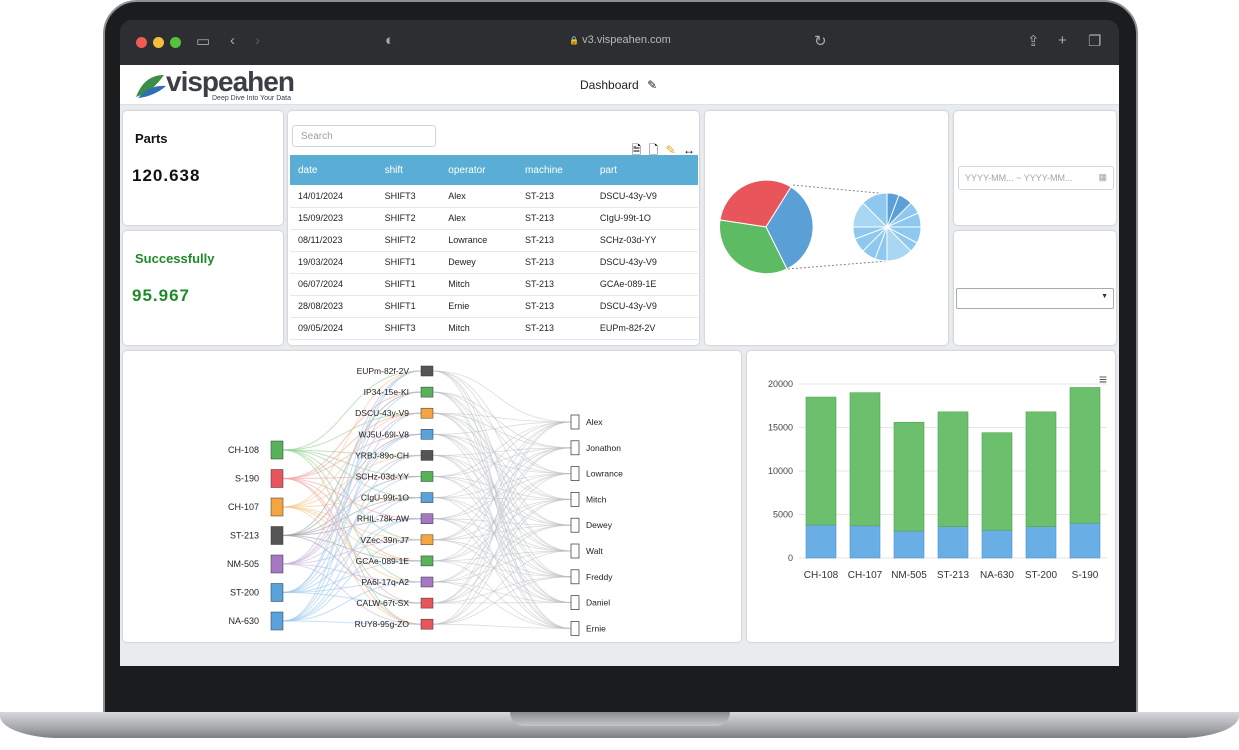 The image size is (1239, 750). Describe the element at coordinates (1036, 178) in the screenshot. I see `date-range-input: YYYY-MM... ~ YYYY-MM... ▦` at that location.